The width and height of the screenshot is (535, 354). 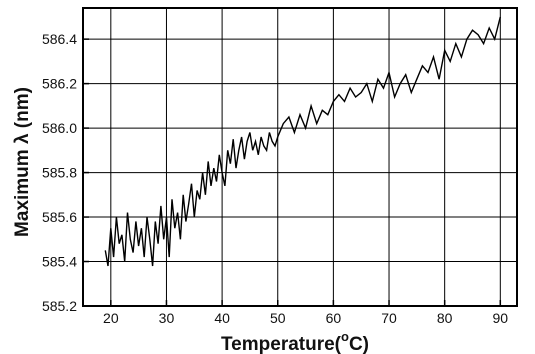 What do you see at coordinates (59, 262) in the screenshot?
I see `y-tick-label: 585.4` at bounding box center [59, 262].